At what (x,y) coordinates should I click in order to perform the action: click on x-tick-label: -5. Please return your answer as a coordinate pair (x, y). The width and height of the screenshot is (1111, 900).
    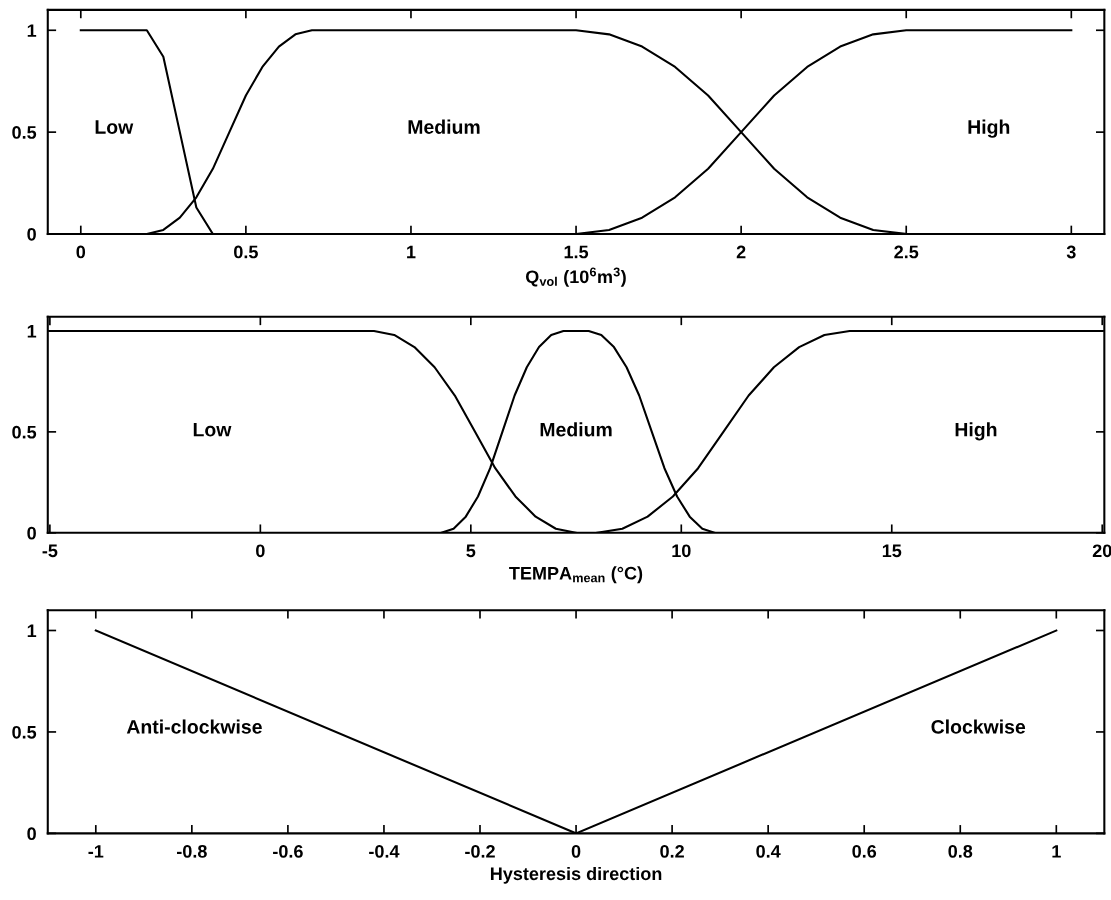
    Looking at the image, I should click on (50, 551).